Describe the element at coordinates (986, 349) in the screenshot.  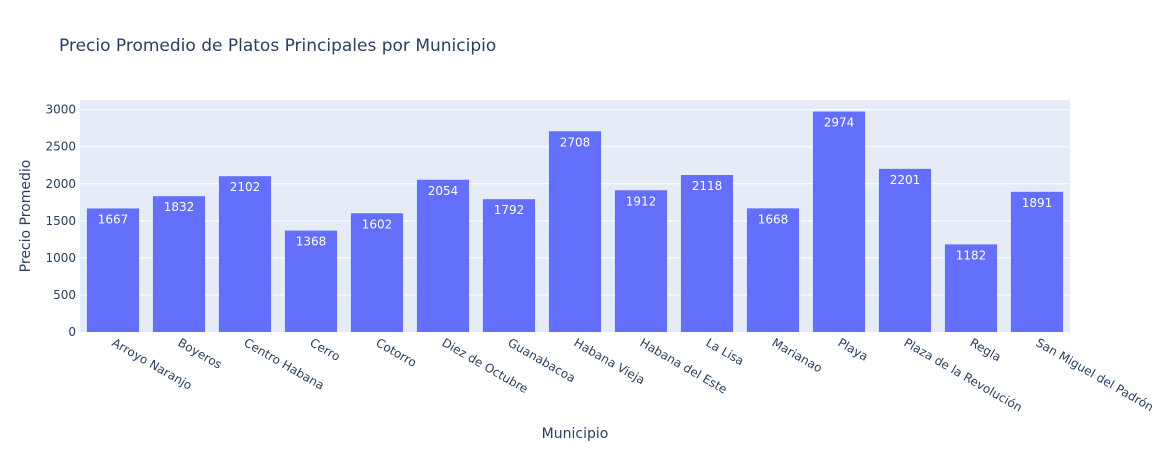
I see `x-tick-label: Regla` at that location.